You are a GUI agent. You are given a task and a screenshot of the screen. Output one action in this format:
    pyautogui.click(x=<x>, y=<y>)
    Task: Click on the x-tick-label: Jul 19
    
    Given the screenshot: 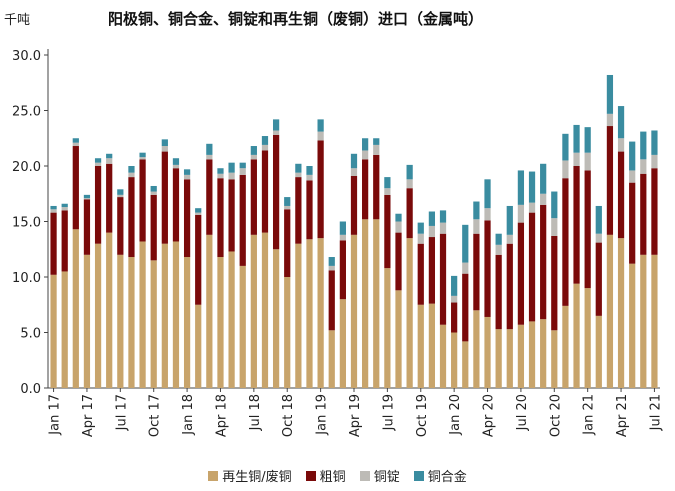 What is the action you would take?
    pyautogui.click(x=388, y=412)
    